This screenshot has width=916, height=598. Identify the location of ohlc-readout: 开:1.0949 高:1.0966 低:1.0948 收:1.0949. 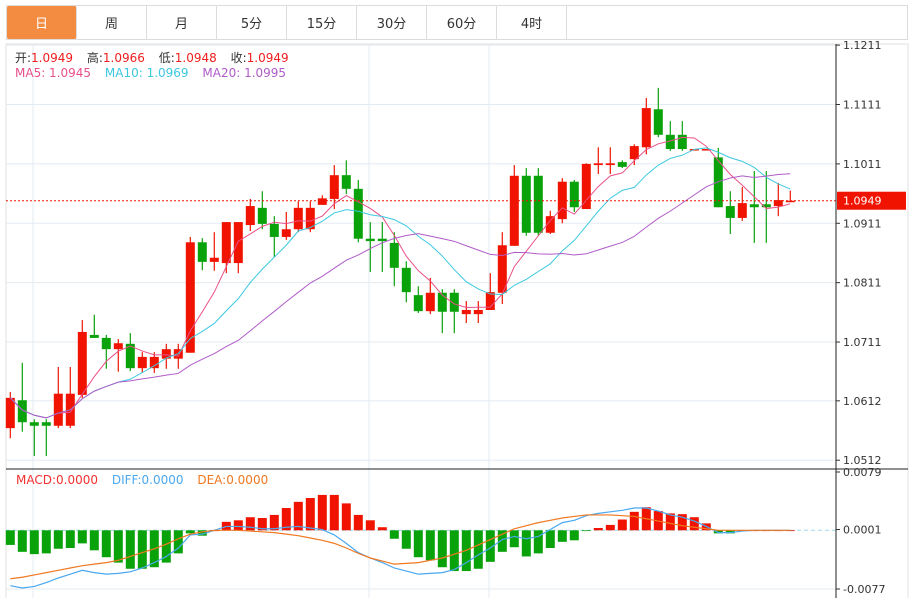
(157, 57).